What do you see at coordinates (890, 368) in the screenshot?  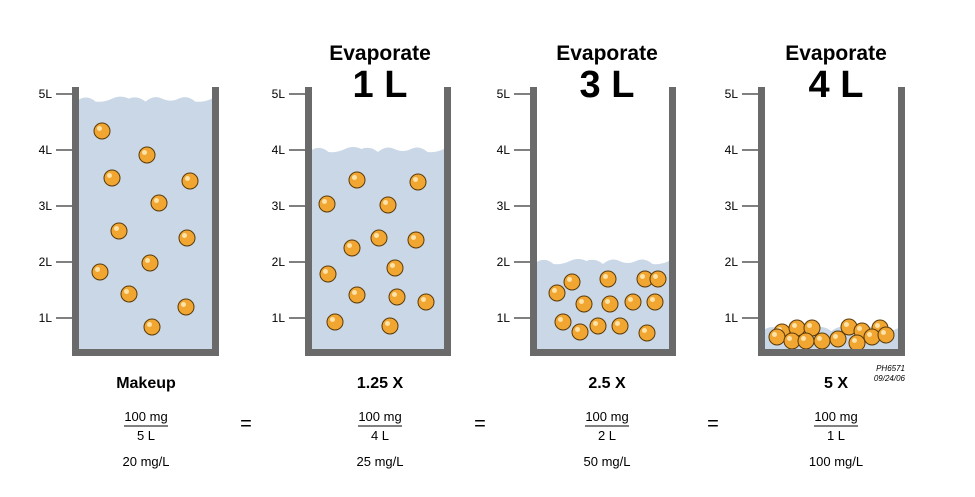 I see `reference-code: PH6571` at bounding box center [890, 368].